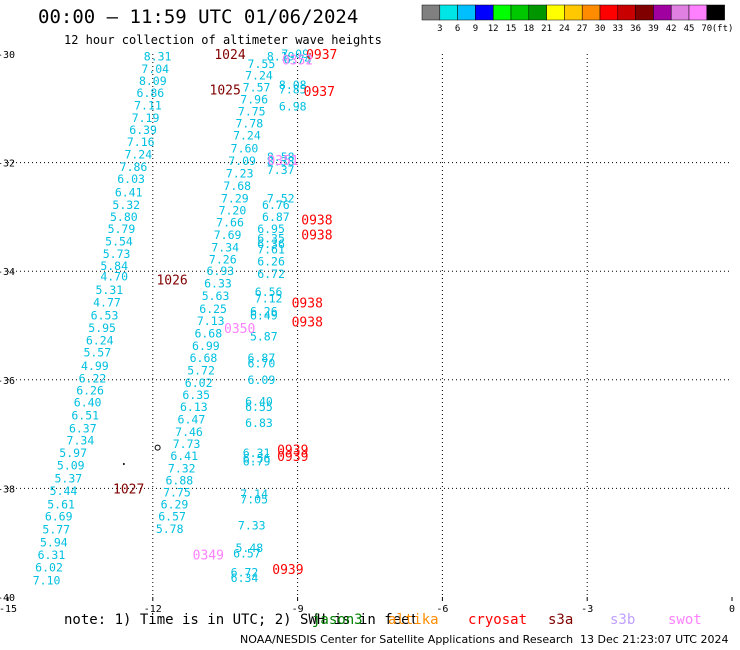 This screenshot has width=740, height=650. Describe the element at coordinates (321, 55) in the screenshot. I see `pass-time-label: 0937` at that location.